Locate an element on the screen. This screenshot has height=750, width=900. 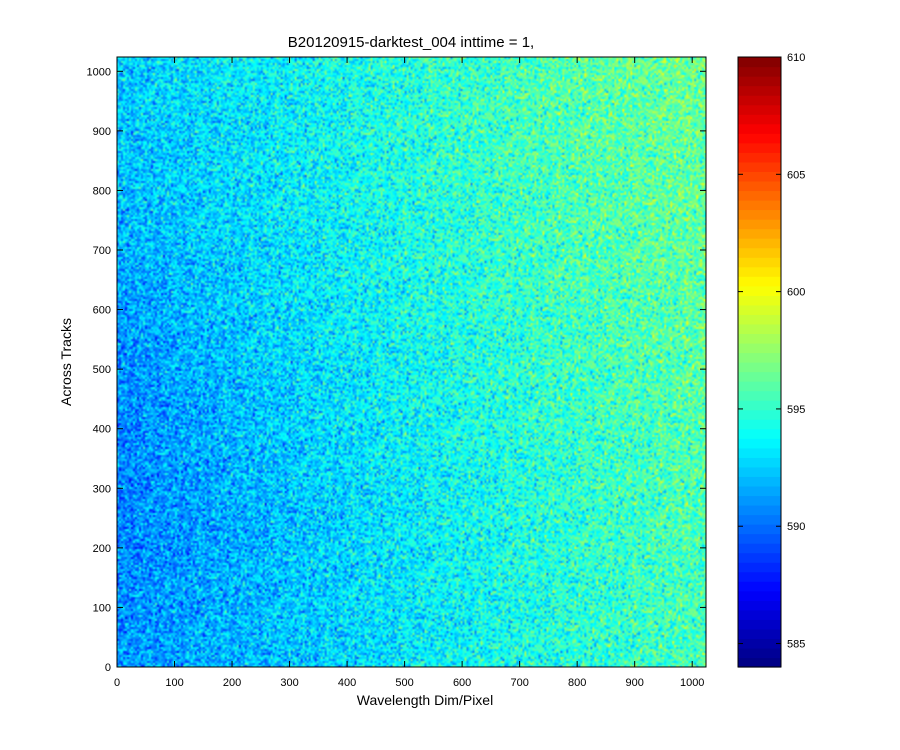
colorbar: 585 590 595 600 605 610 is located at coordinates (771, 360).